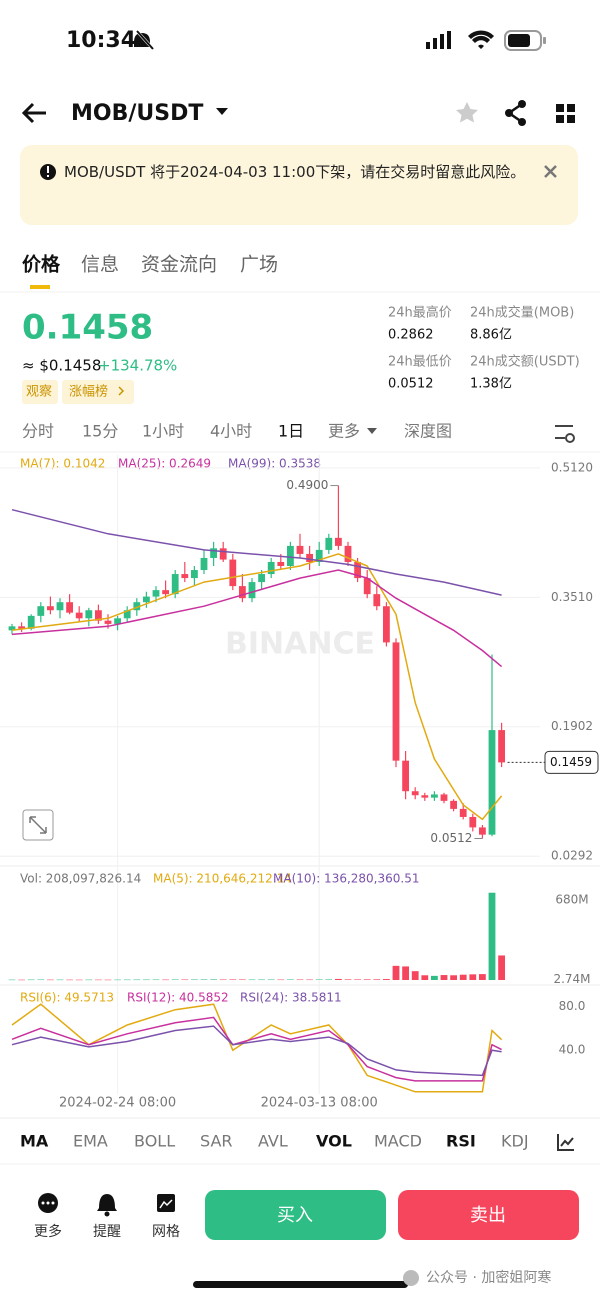 The width and height of the screenshot is (600, 1301). What do you see at coordinates (216, 1141) in the screenshot?
I see `indicator: SAR` at bounding box center [216, 1141].